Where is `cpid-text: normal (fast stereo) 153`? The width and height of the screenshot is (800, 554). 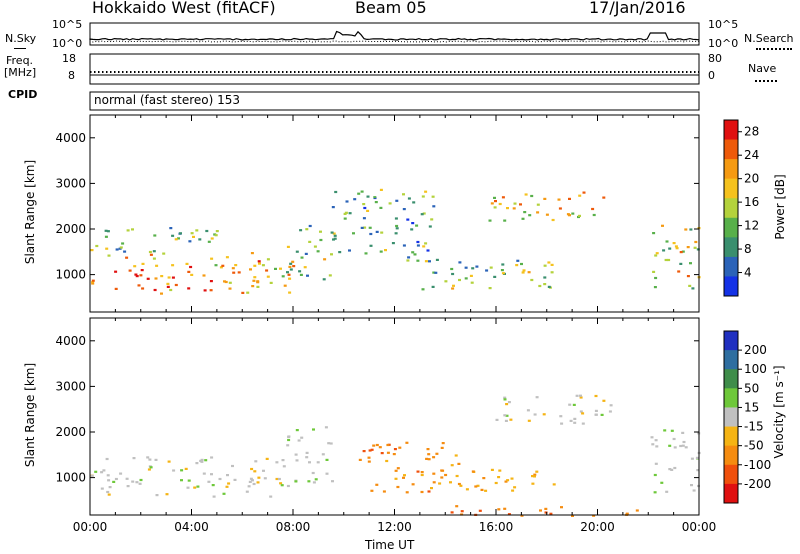
cpid-text: normal (fast stereo) 153 is located at coordinates (167, 100).